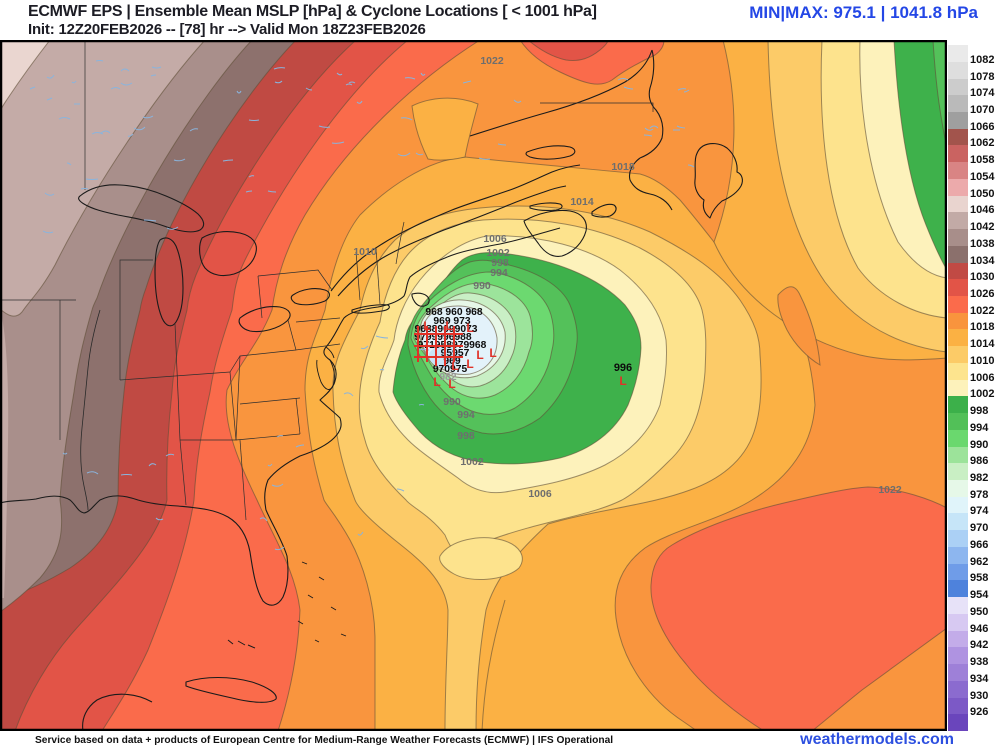  I want to click on svg-text: 982, so click(447, 377).